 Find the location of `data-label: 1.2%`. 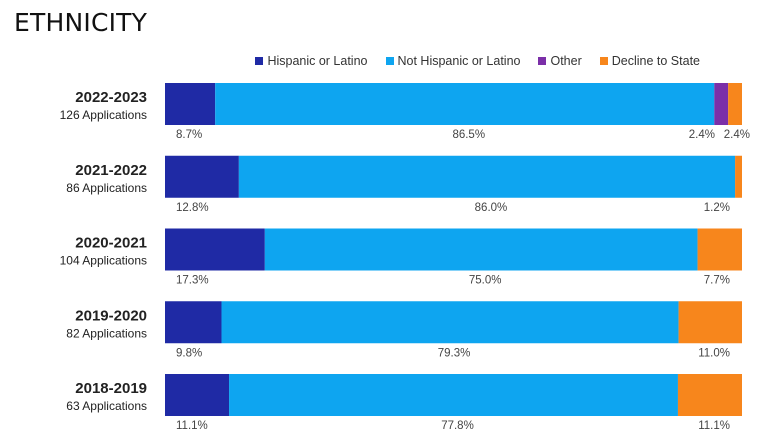

data-label: 1.2% is located at coordinates (717, 208).